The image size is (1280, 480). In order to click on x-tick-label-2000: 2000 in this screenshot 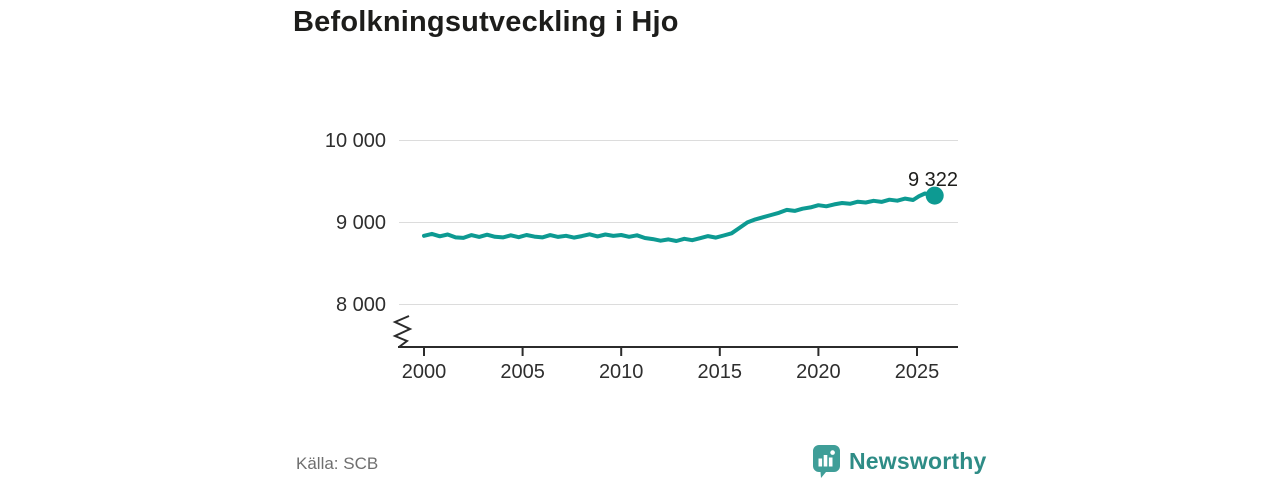, I will do `click(424, 372)`.